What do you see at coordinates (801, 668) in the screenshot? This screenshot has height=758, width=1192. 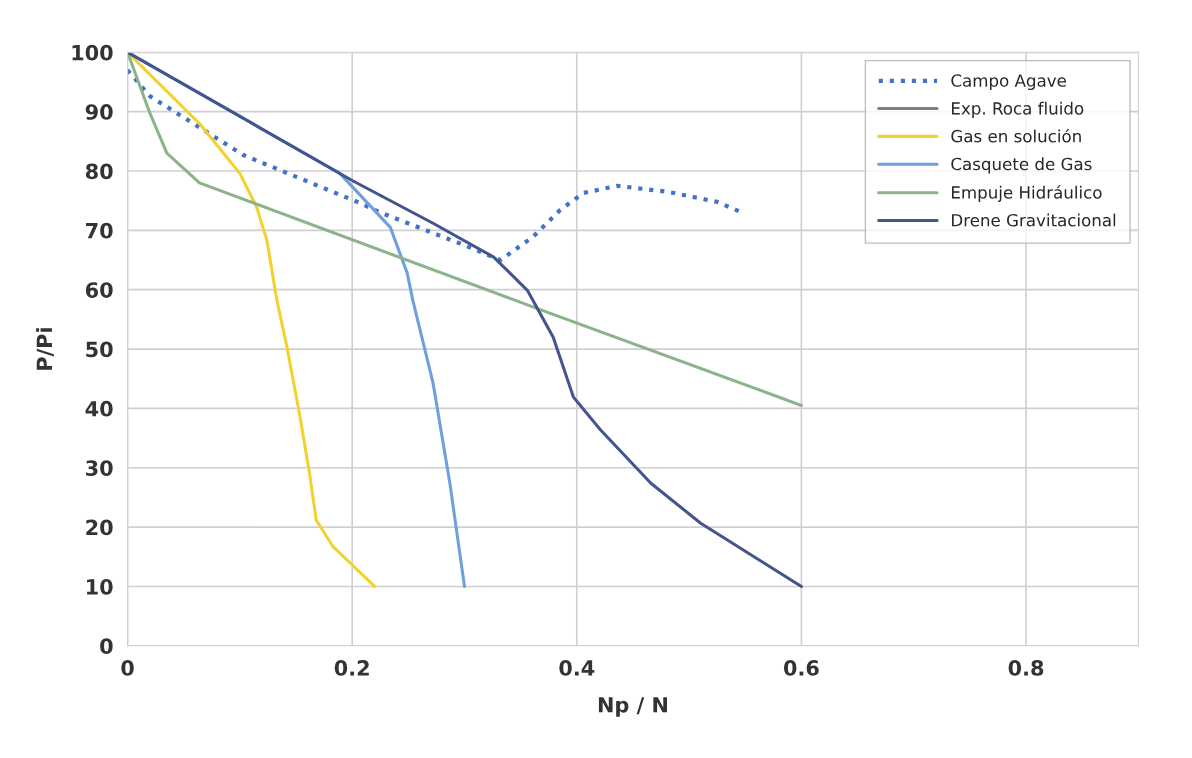 I see `x-tick-label: 0.6` at bounding box center [801, 668].